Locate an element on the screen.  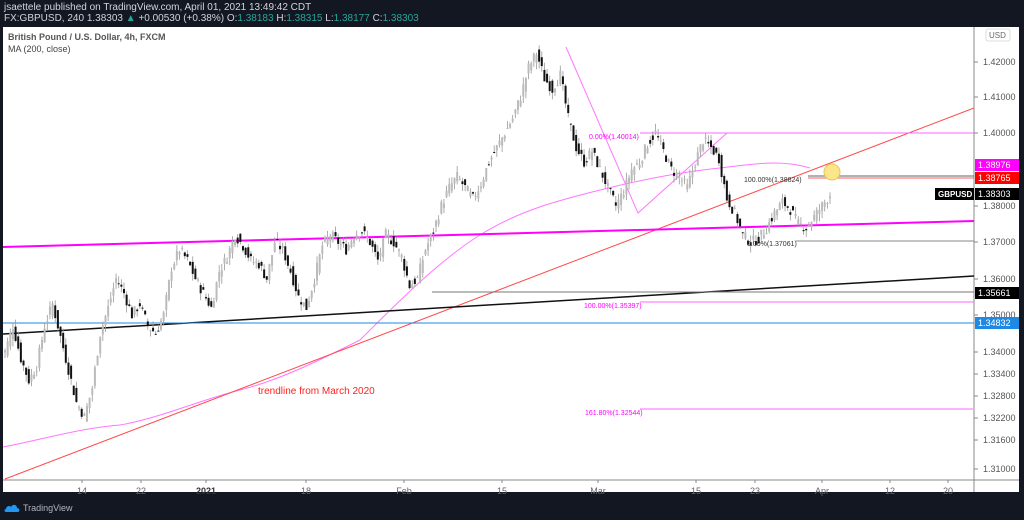
svg-text: 1.35661 is located at coordinates (994, 293).